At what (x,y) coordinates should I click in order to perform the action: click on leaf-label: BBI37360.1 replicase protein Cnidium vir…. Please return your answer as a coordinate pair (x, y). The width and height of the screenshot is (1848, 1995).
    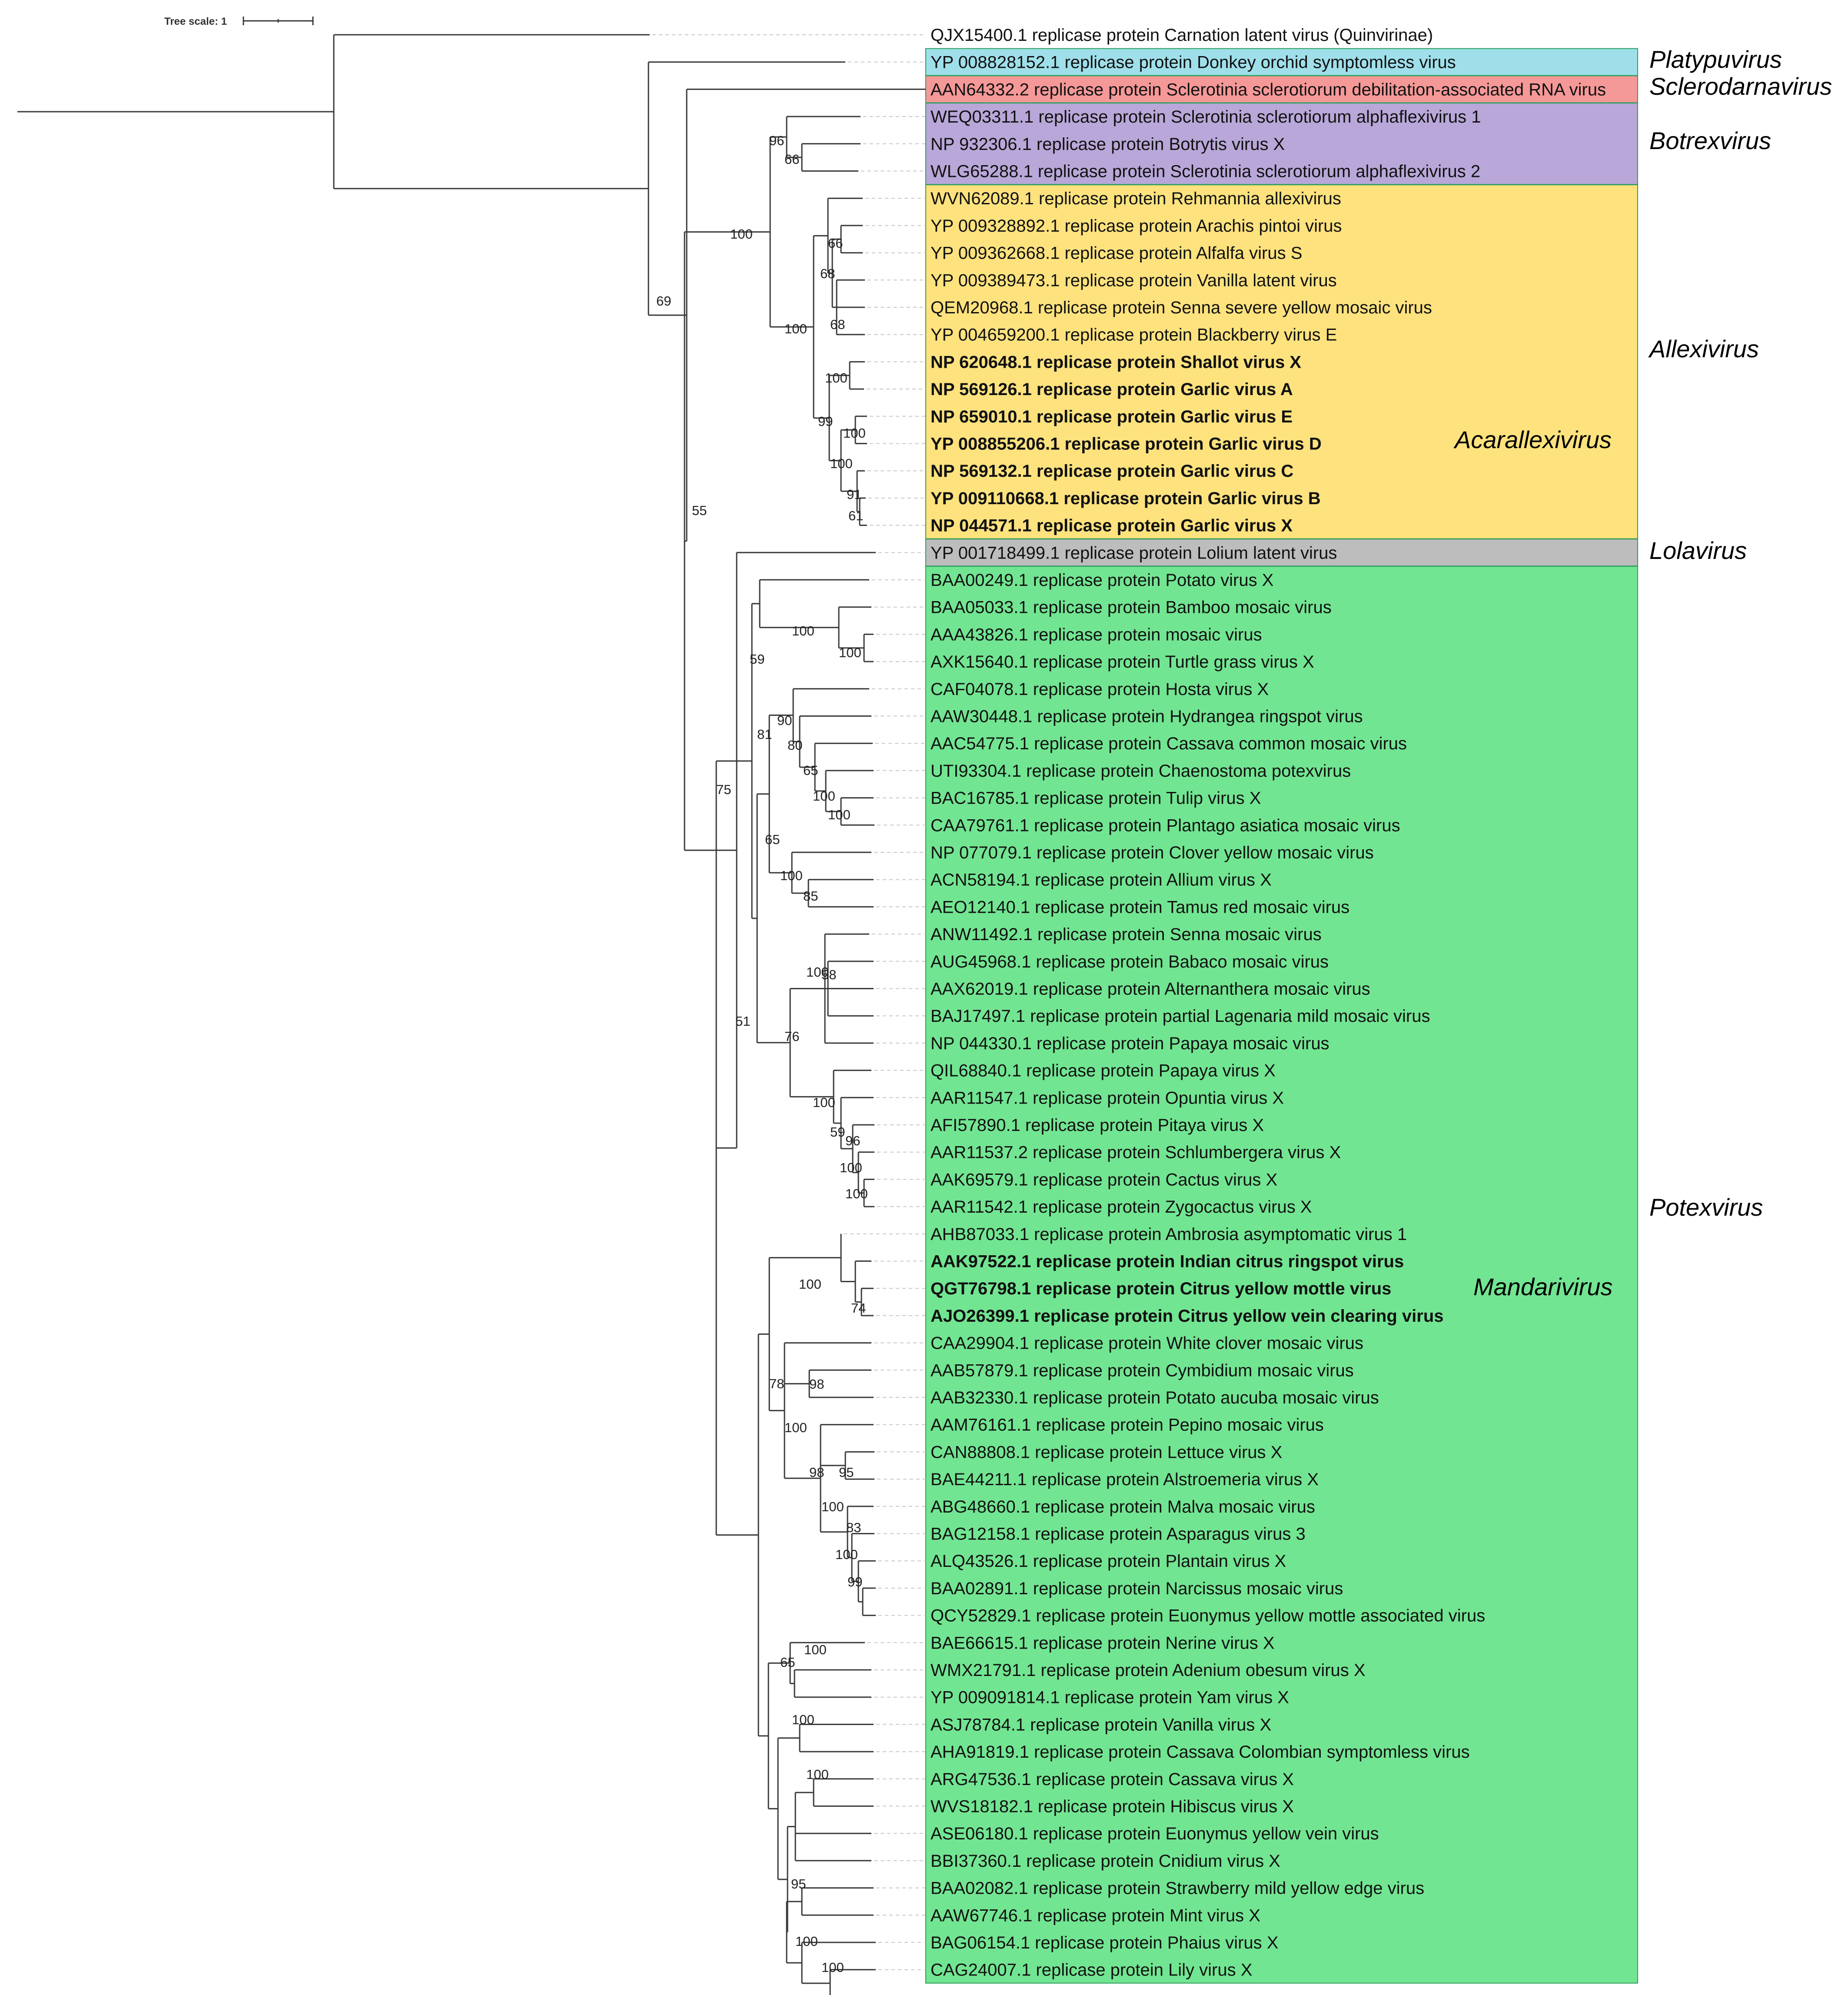
    Looking at the image, I should click on (1105, 1862).